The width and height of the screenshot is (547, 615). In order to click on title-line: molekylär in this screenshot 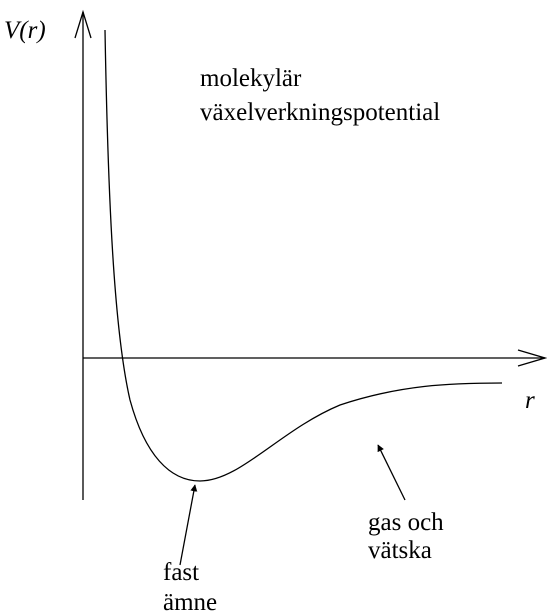, I will do `click(251, 78)`.